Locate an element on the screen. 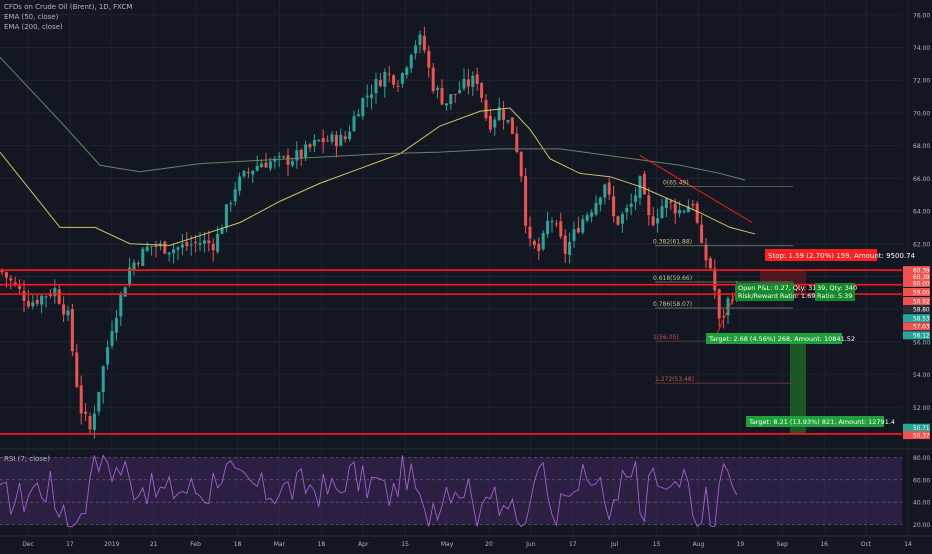 The image size is (932, 554). rsi-panel is located at coordinates (466, 488).